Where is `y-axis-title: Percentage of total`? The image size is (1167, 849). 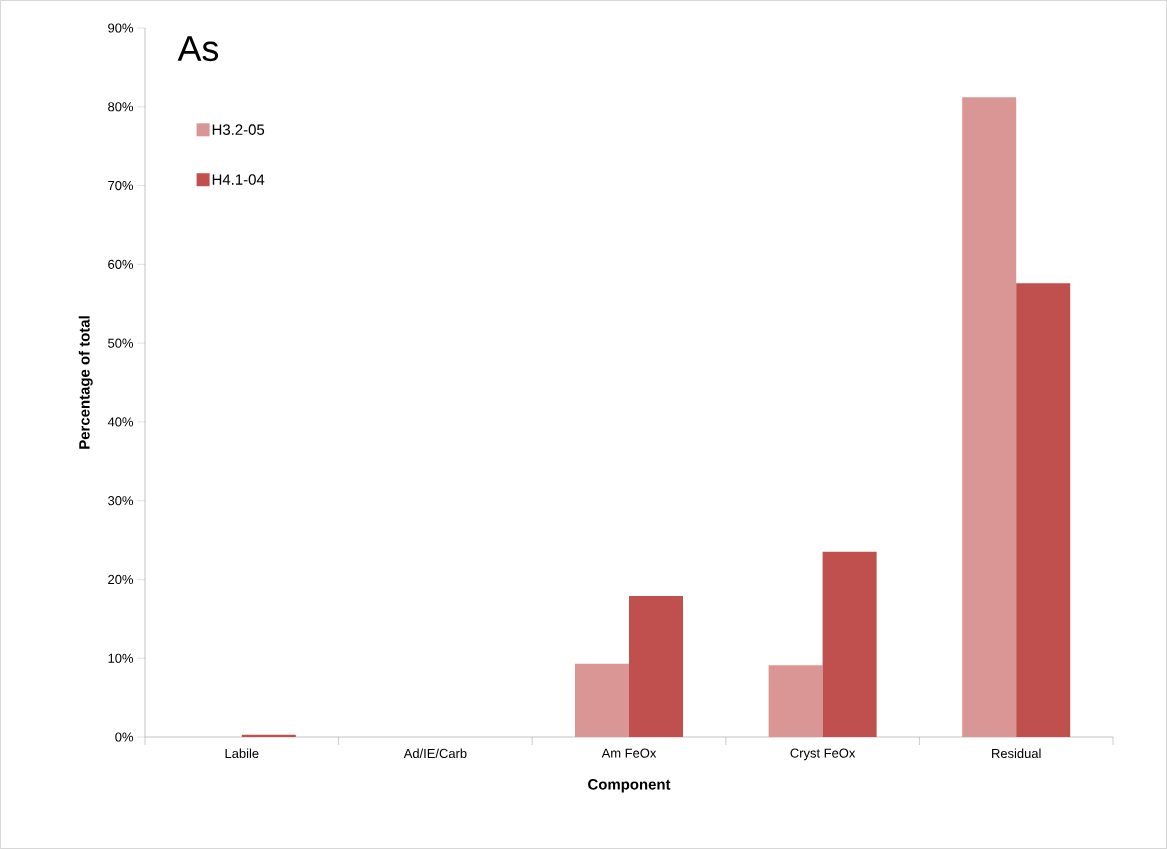
y-axis-title: Percentage of total is located at coordinates (85, 382).